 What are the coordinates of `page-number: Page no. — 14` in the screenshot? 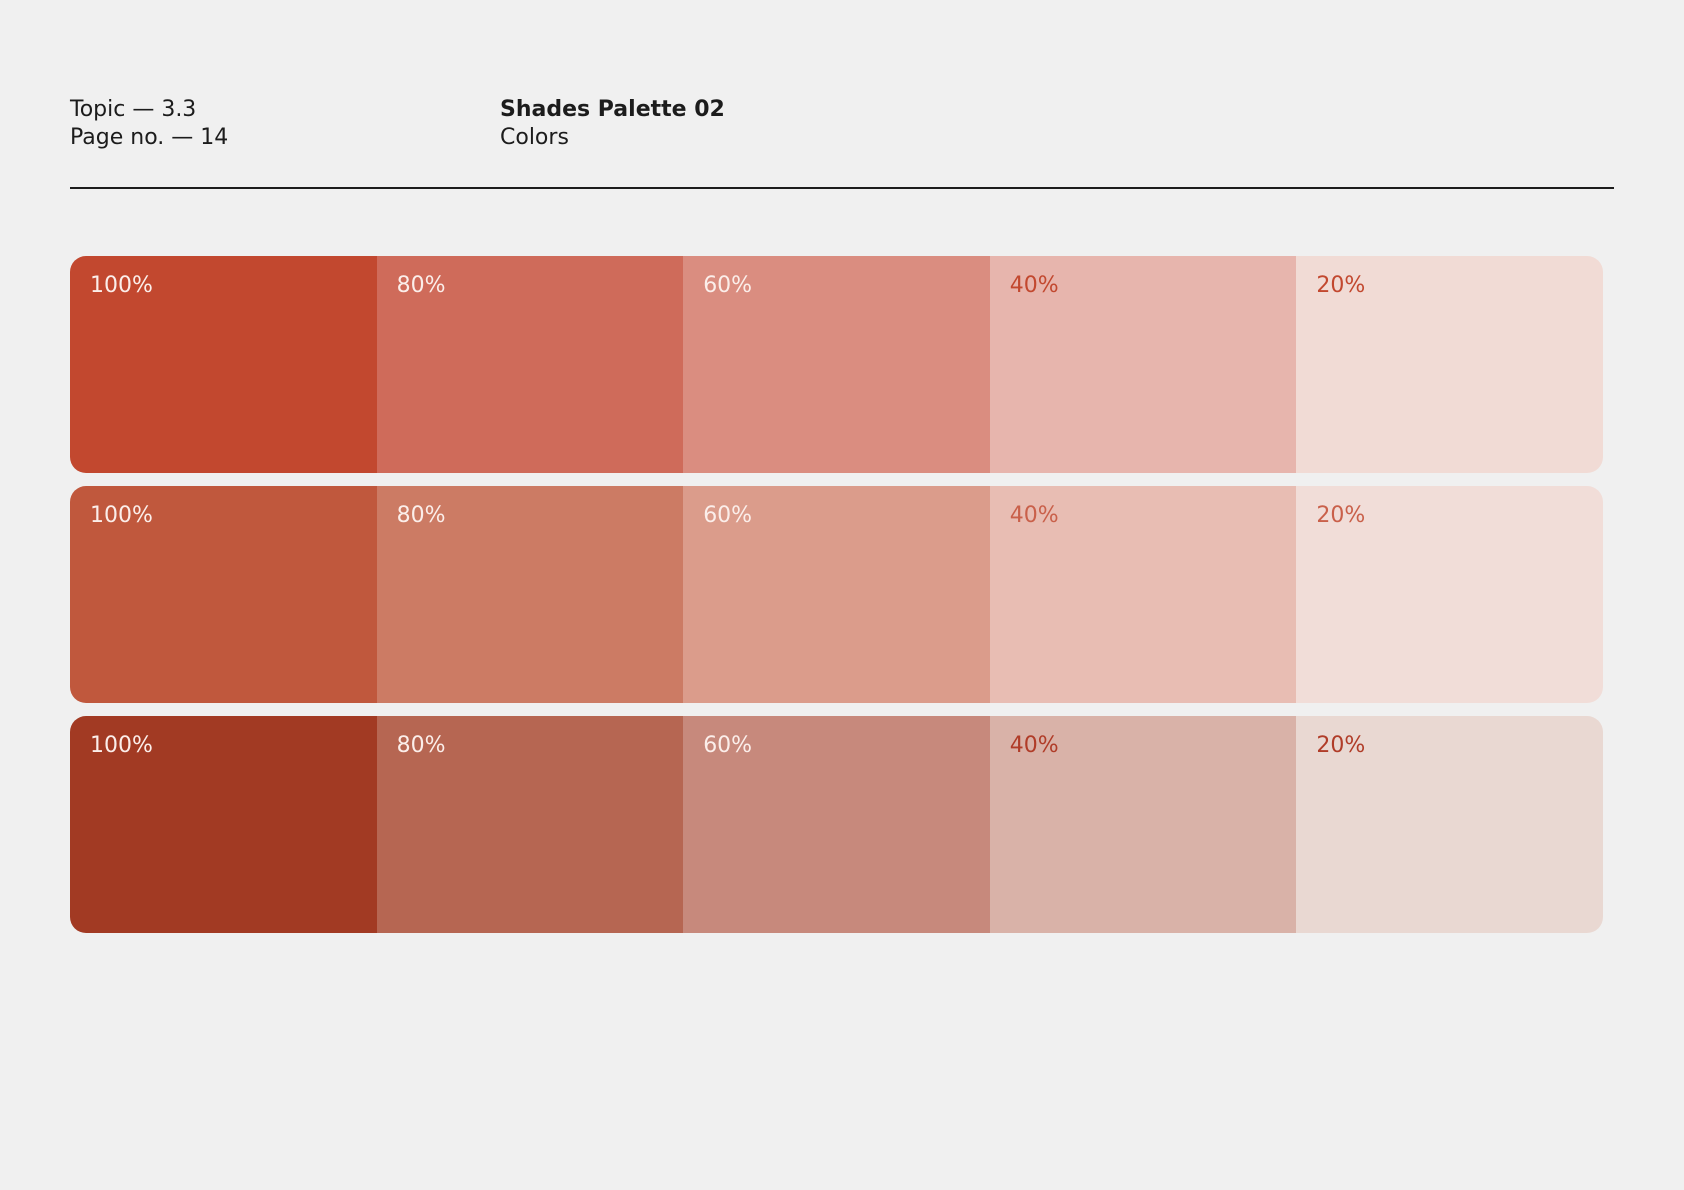 It's located at (149, 137).